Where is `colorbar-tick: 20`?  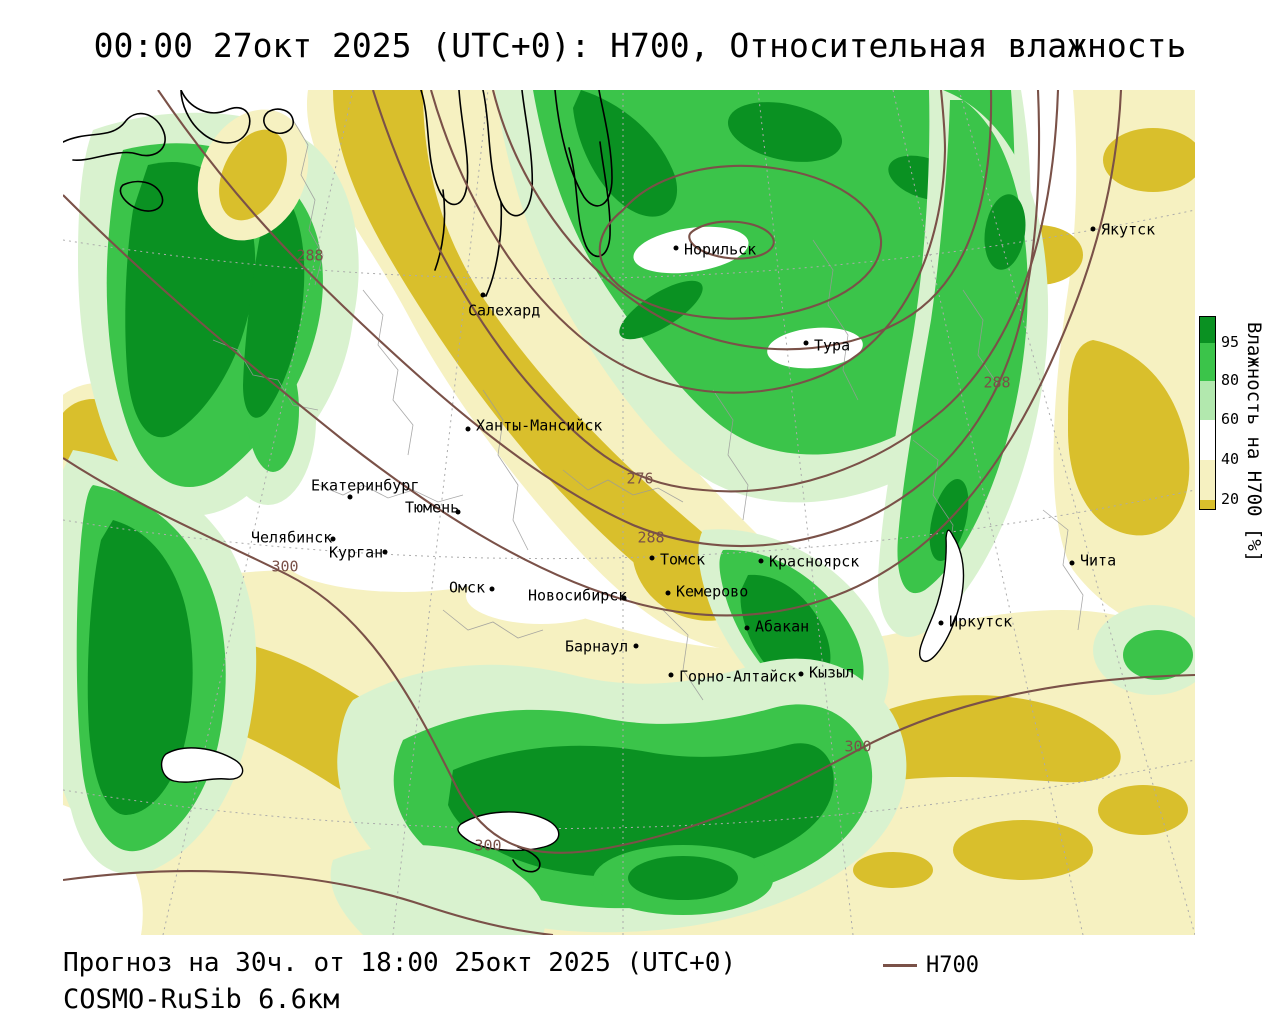
colorbar-tick: 20 is located at coordinates (1230, 499).